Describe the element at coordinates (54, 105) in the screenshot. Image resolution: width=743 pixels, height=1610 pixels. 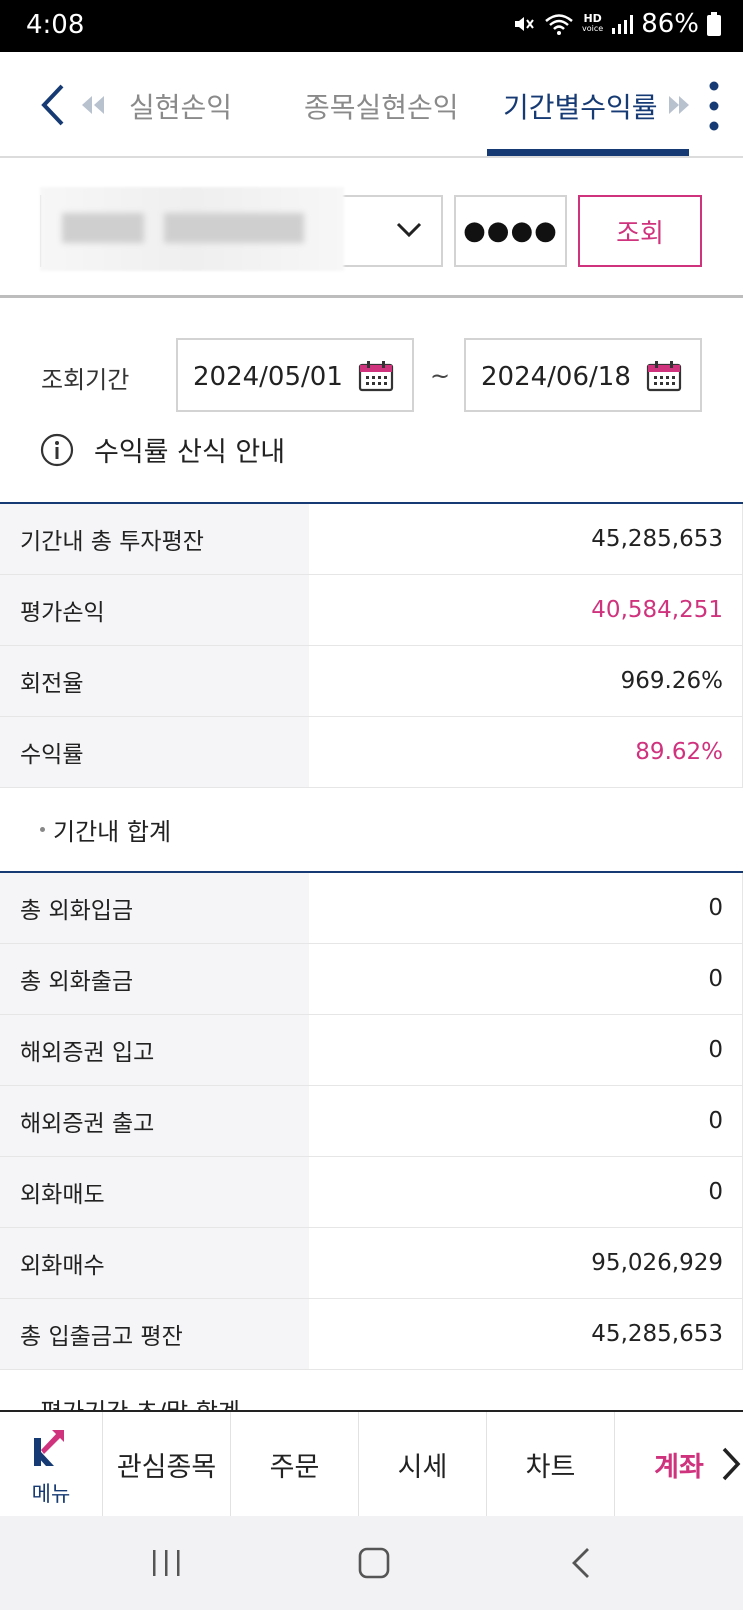
I see `back-arrow-icon` at that location.